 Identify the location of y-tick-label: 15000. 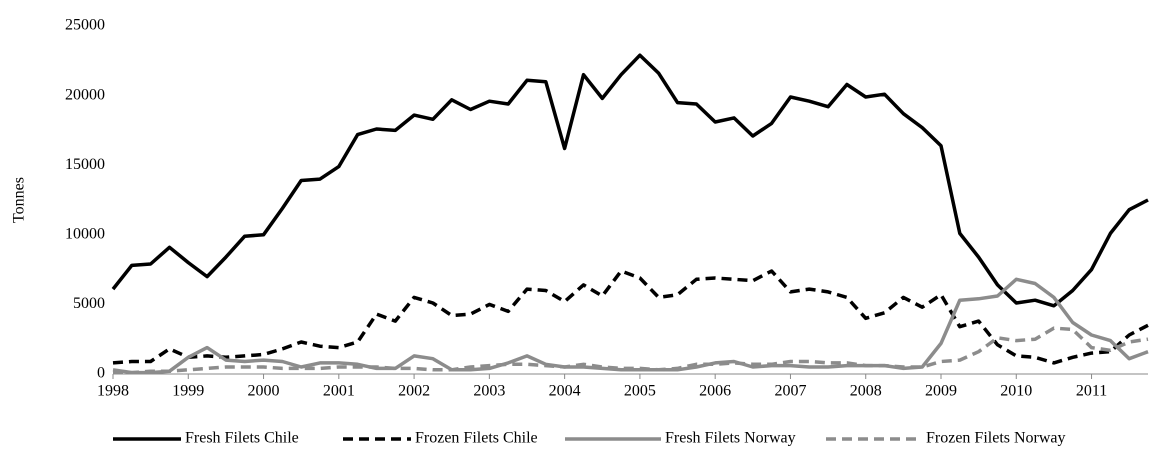
(85, 164).